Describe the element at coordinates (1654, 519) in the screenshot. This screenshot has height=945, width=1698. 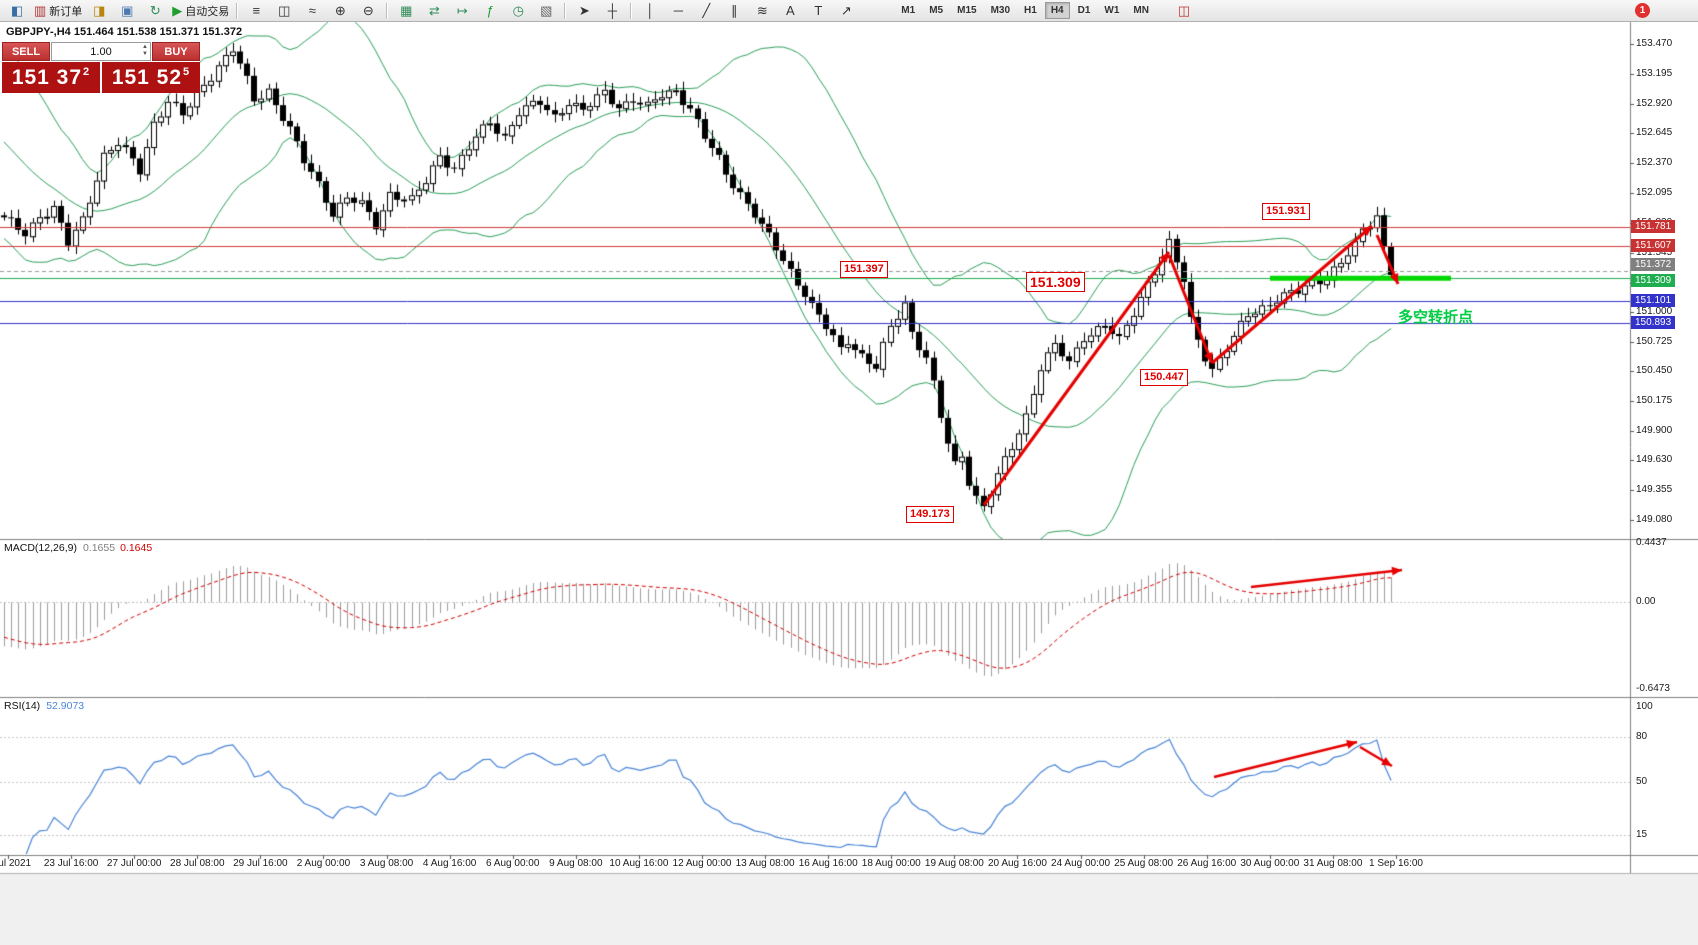
I see `price-scale-label: 149.080` at that location.